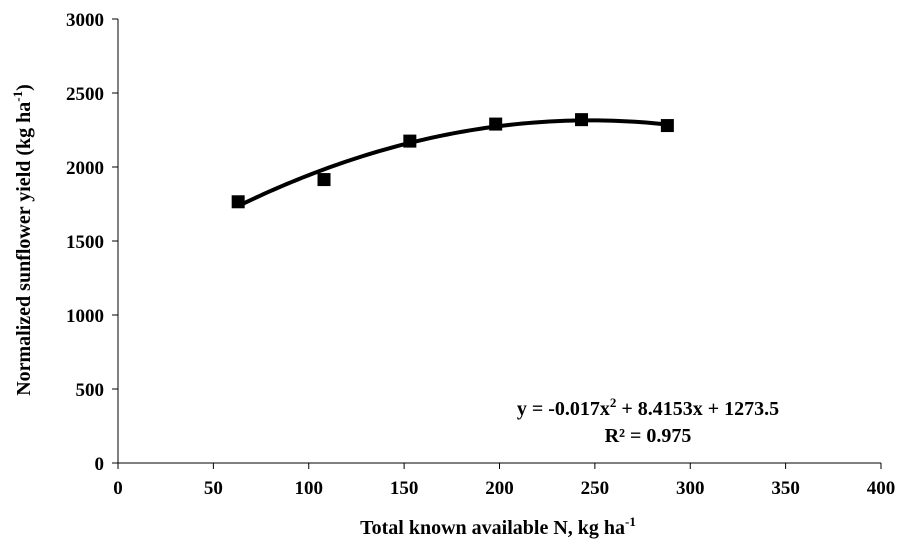 This screenshot has width=904, height=546. I want to click on x-tick-label: 400, so click(881, 488).